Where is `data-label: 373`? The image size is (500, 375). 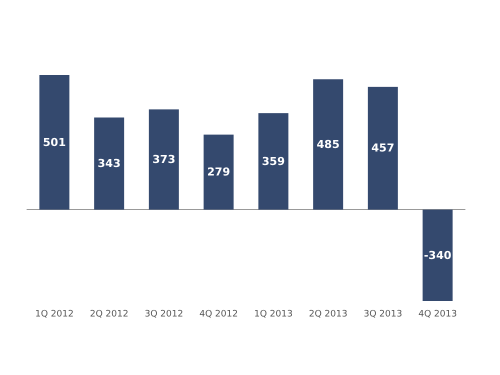
data-label: 373 is located at coordinates (164, 159).